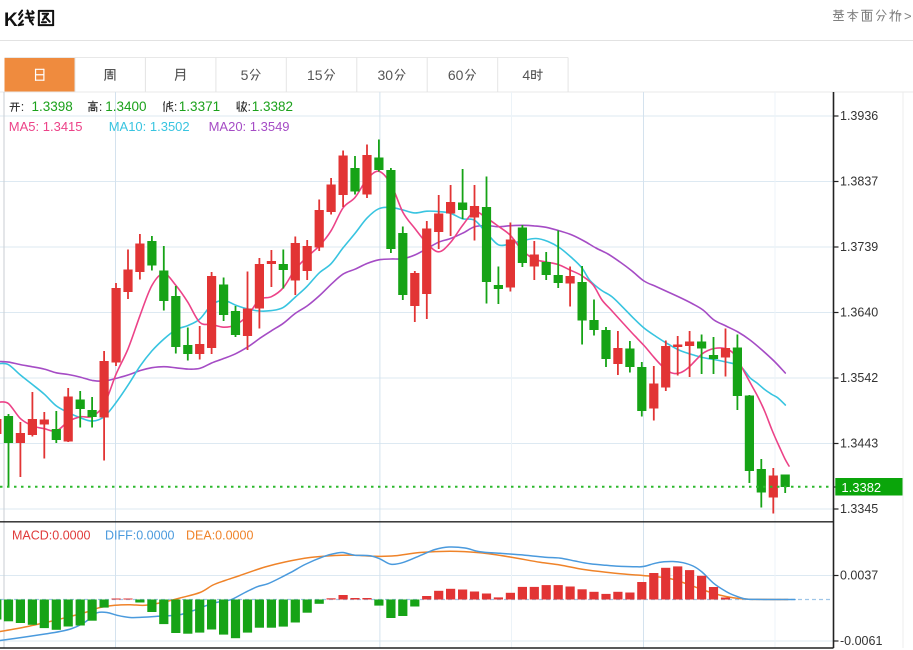  Describe the element at coordinates (245, 75) in the screenshot. I see `svg-text: 5` at that location.